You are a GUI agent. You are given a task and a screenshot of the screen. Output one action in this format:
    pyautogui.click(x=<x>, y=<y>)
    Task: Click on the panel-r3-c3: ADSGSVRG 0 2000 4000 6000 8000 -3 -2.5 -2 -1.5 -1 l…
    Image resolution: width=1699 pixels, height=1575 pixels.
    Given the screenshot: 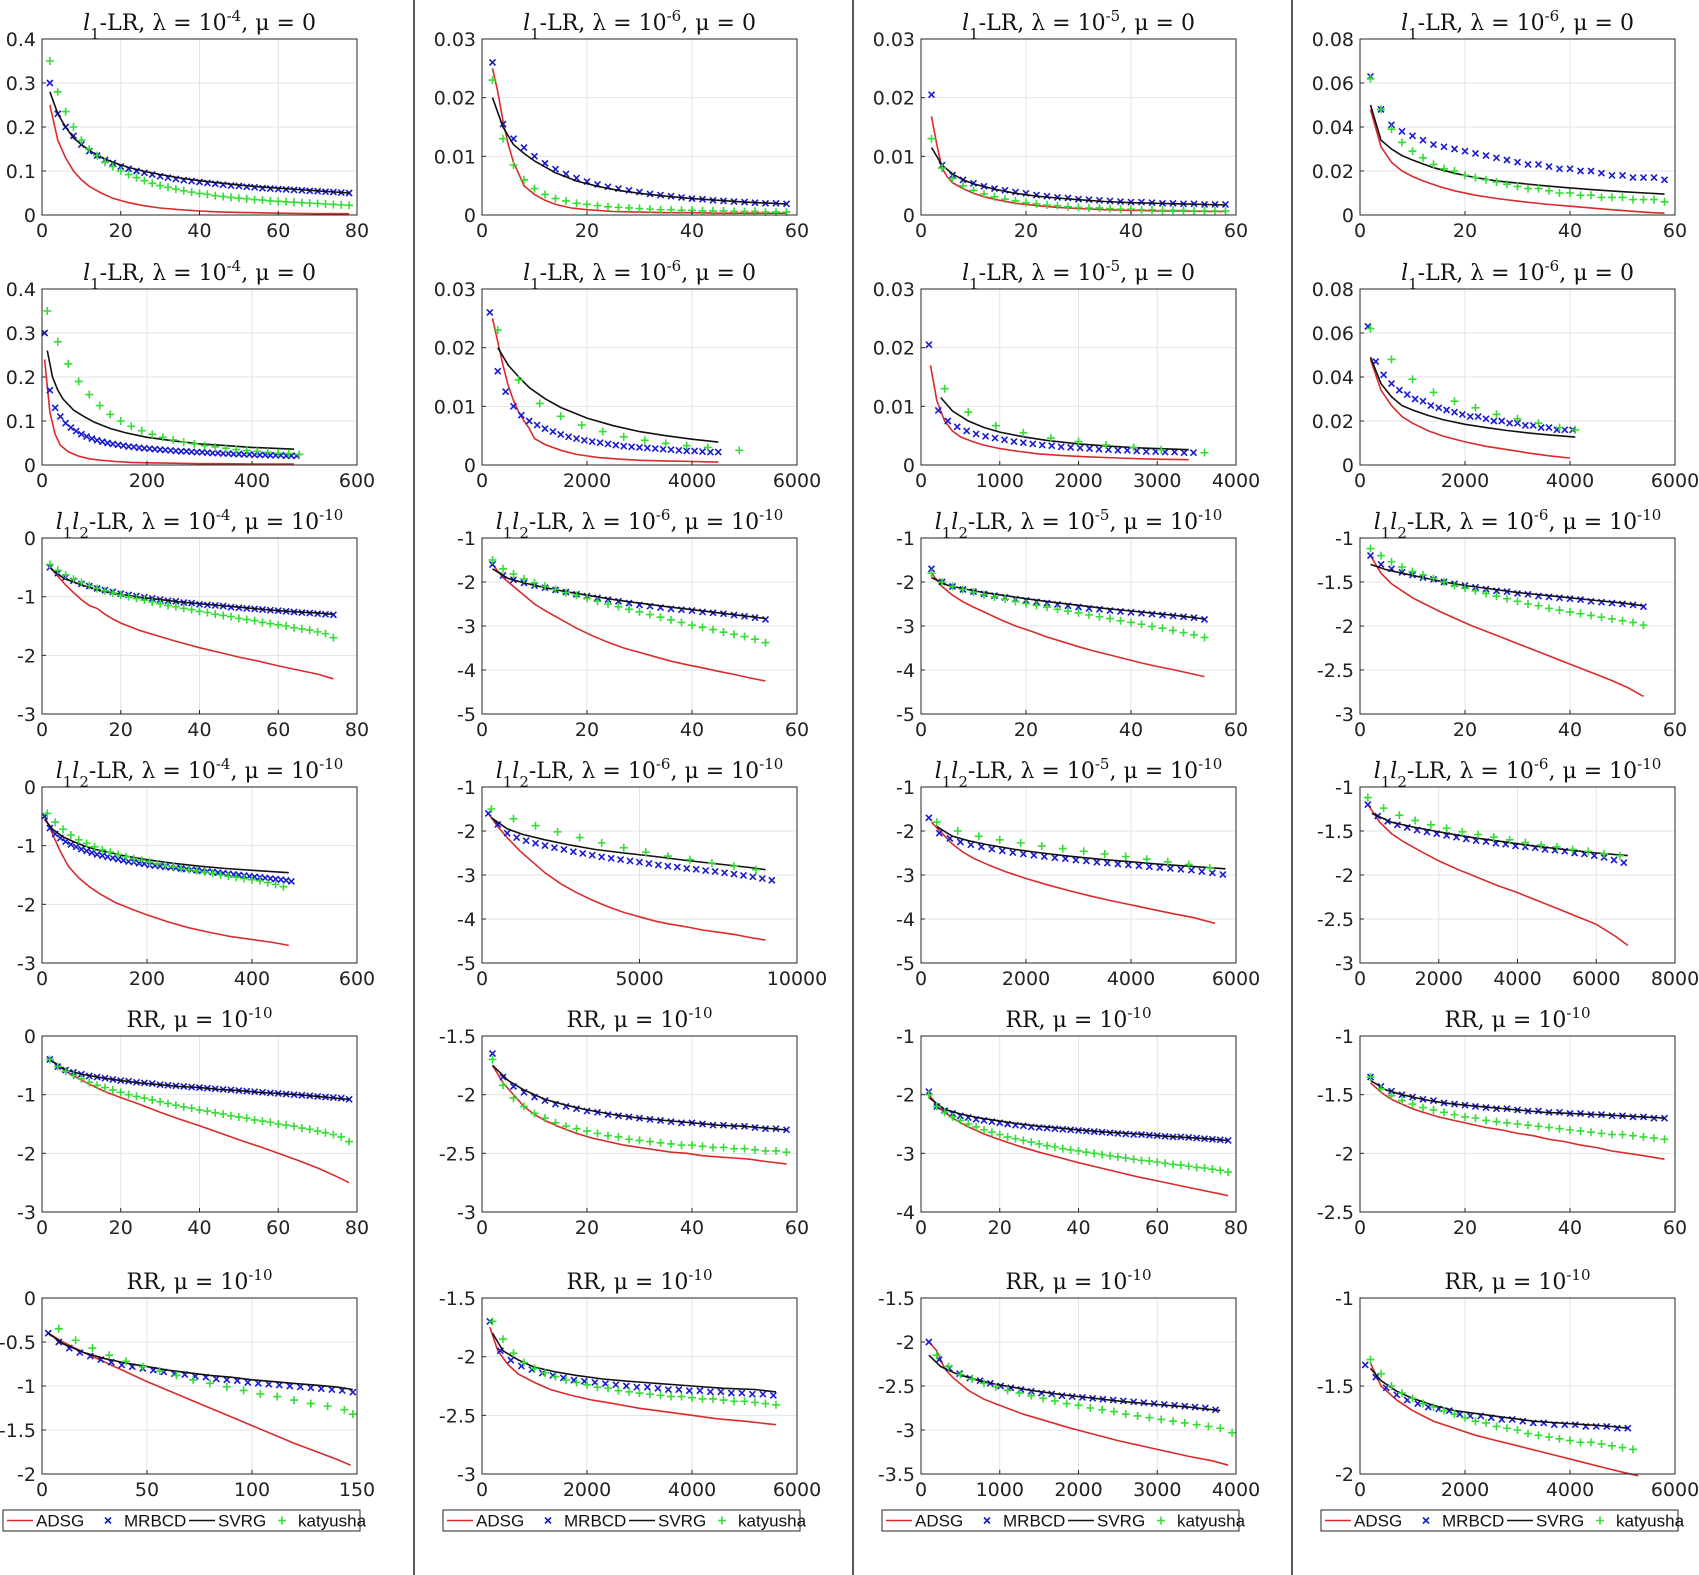 What is the action you would take?
    pyautogui.click(x=1508, y=872)
    